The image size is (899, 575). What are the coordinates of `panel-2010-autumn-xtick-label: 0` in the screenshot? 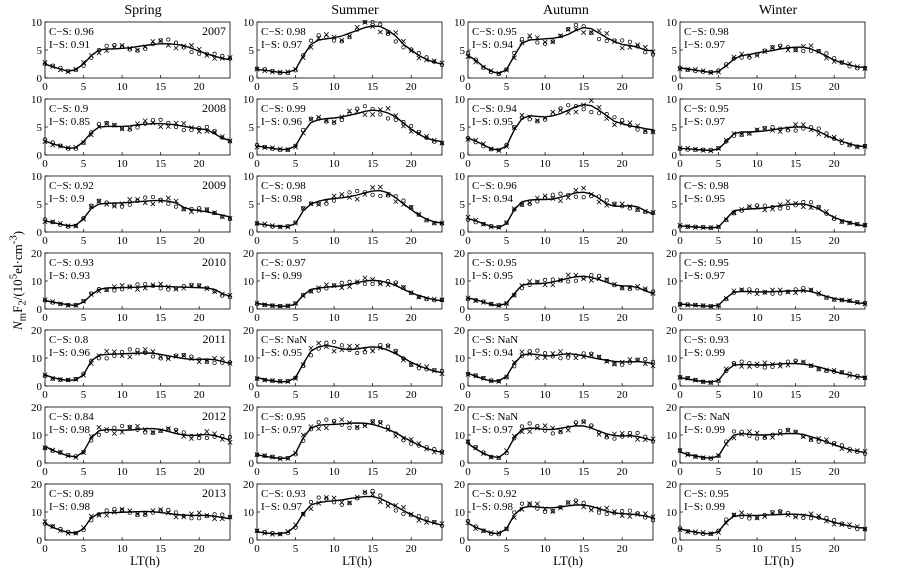 It's located at (468, 318).